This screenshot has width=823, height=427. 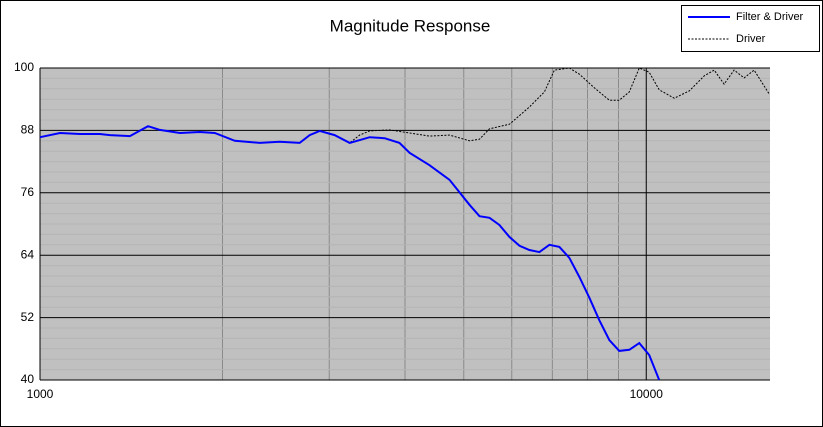 What do you see at coordinates (28, 192) in the screenshot?
I see `y-tick-label: 76` at bounding box center [28, 192].